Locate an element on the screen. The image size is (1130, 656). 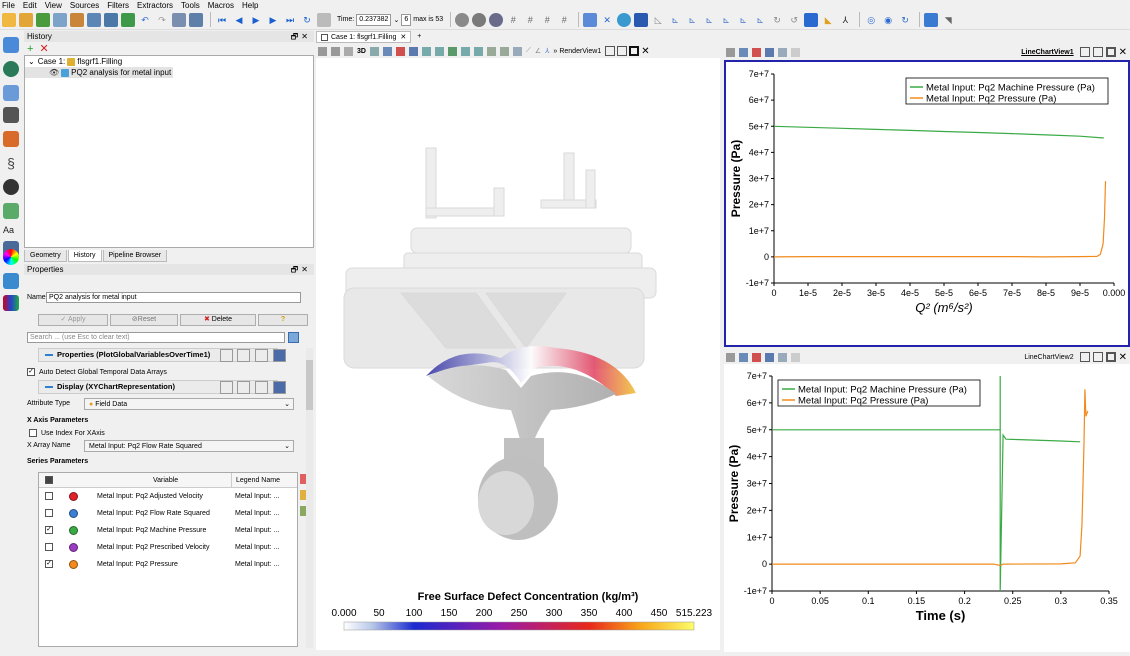
probe-icon is located at coordinates (496, 19).